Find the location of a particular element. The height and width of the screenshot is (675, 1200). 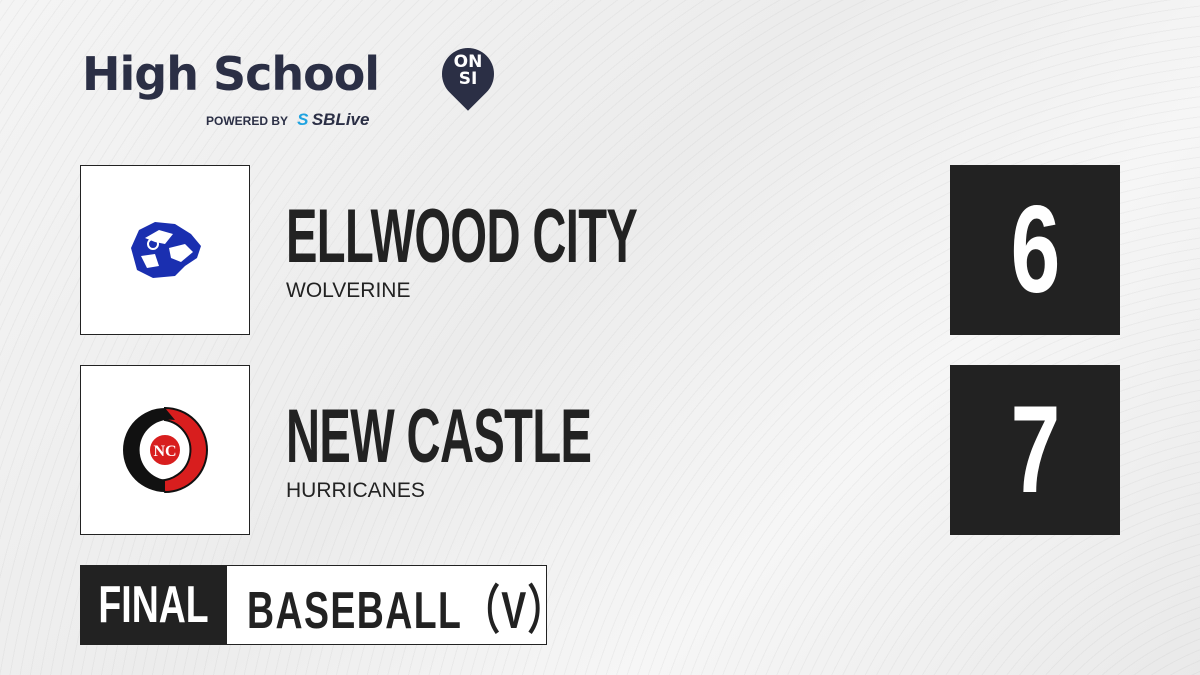

wolverine-logo-icon is located at coordinates (166, 250).